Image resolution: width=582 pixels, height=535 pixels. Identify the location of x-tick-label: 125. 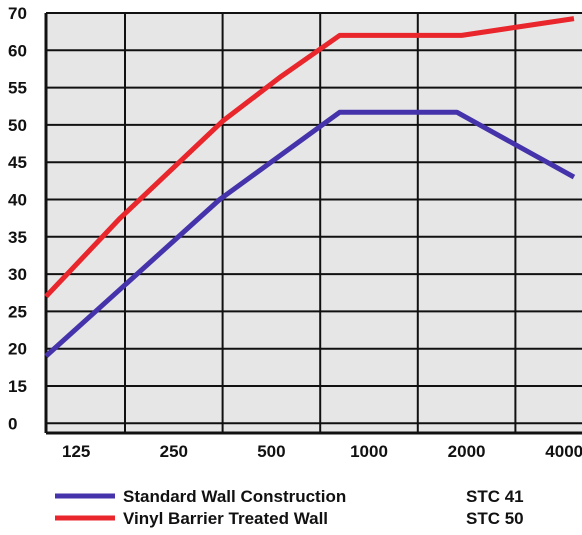
(76, 451).